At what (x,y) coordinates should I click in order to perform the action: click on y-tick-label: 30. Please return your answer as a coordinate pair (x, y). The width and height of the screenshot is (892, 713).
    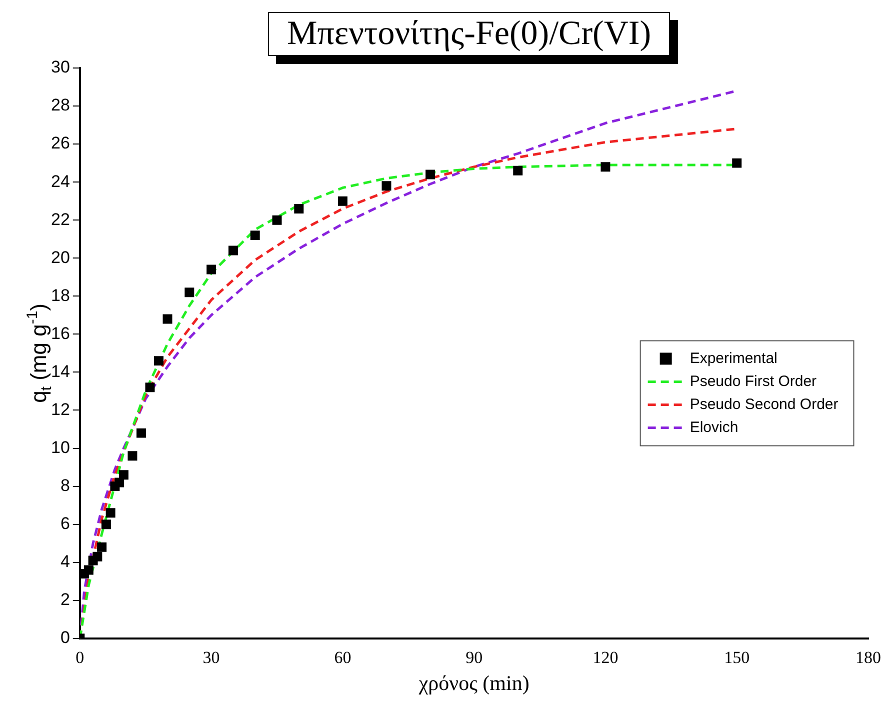
    Looking at the image, I should click on (60, 67).